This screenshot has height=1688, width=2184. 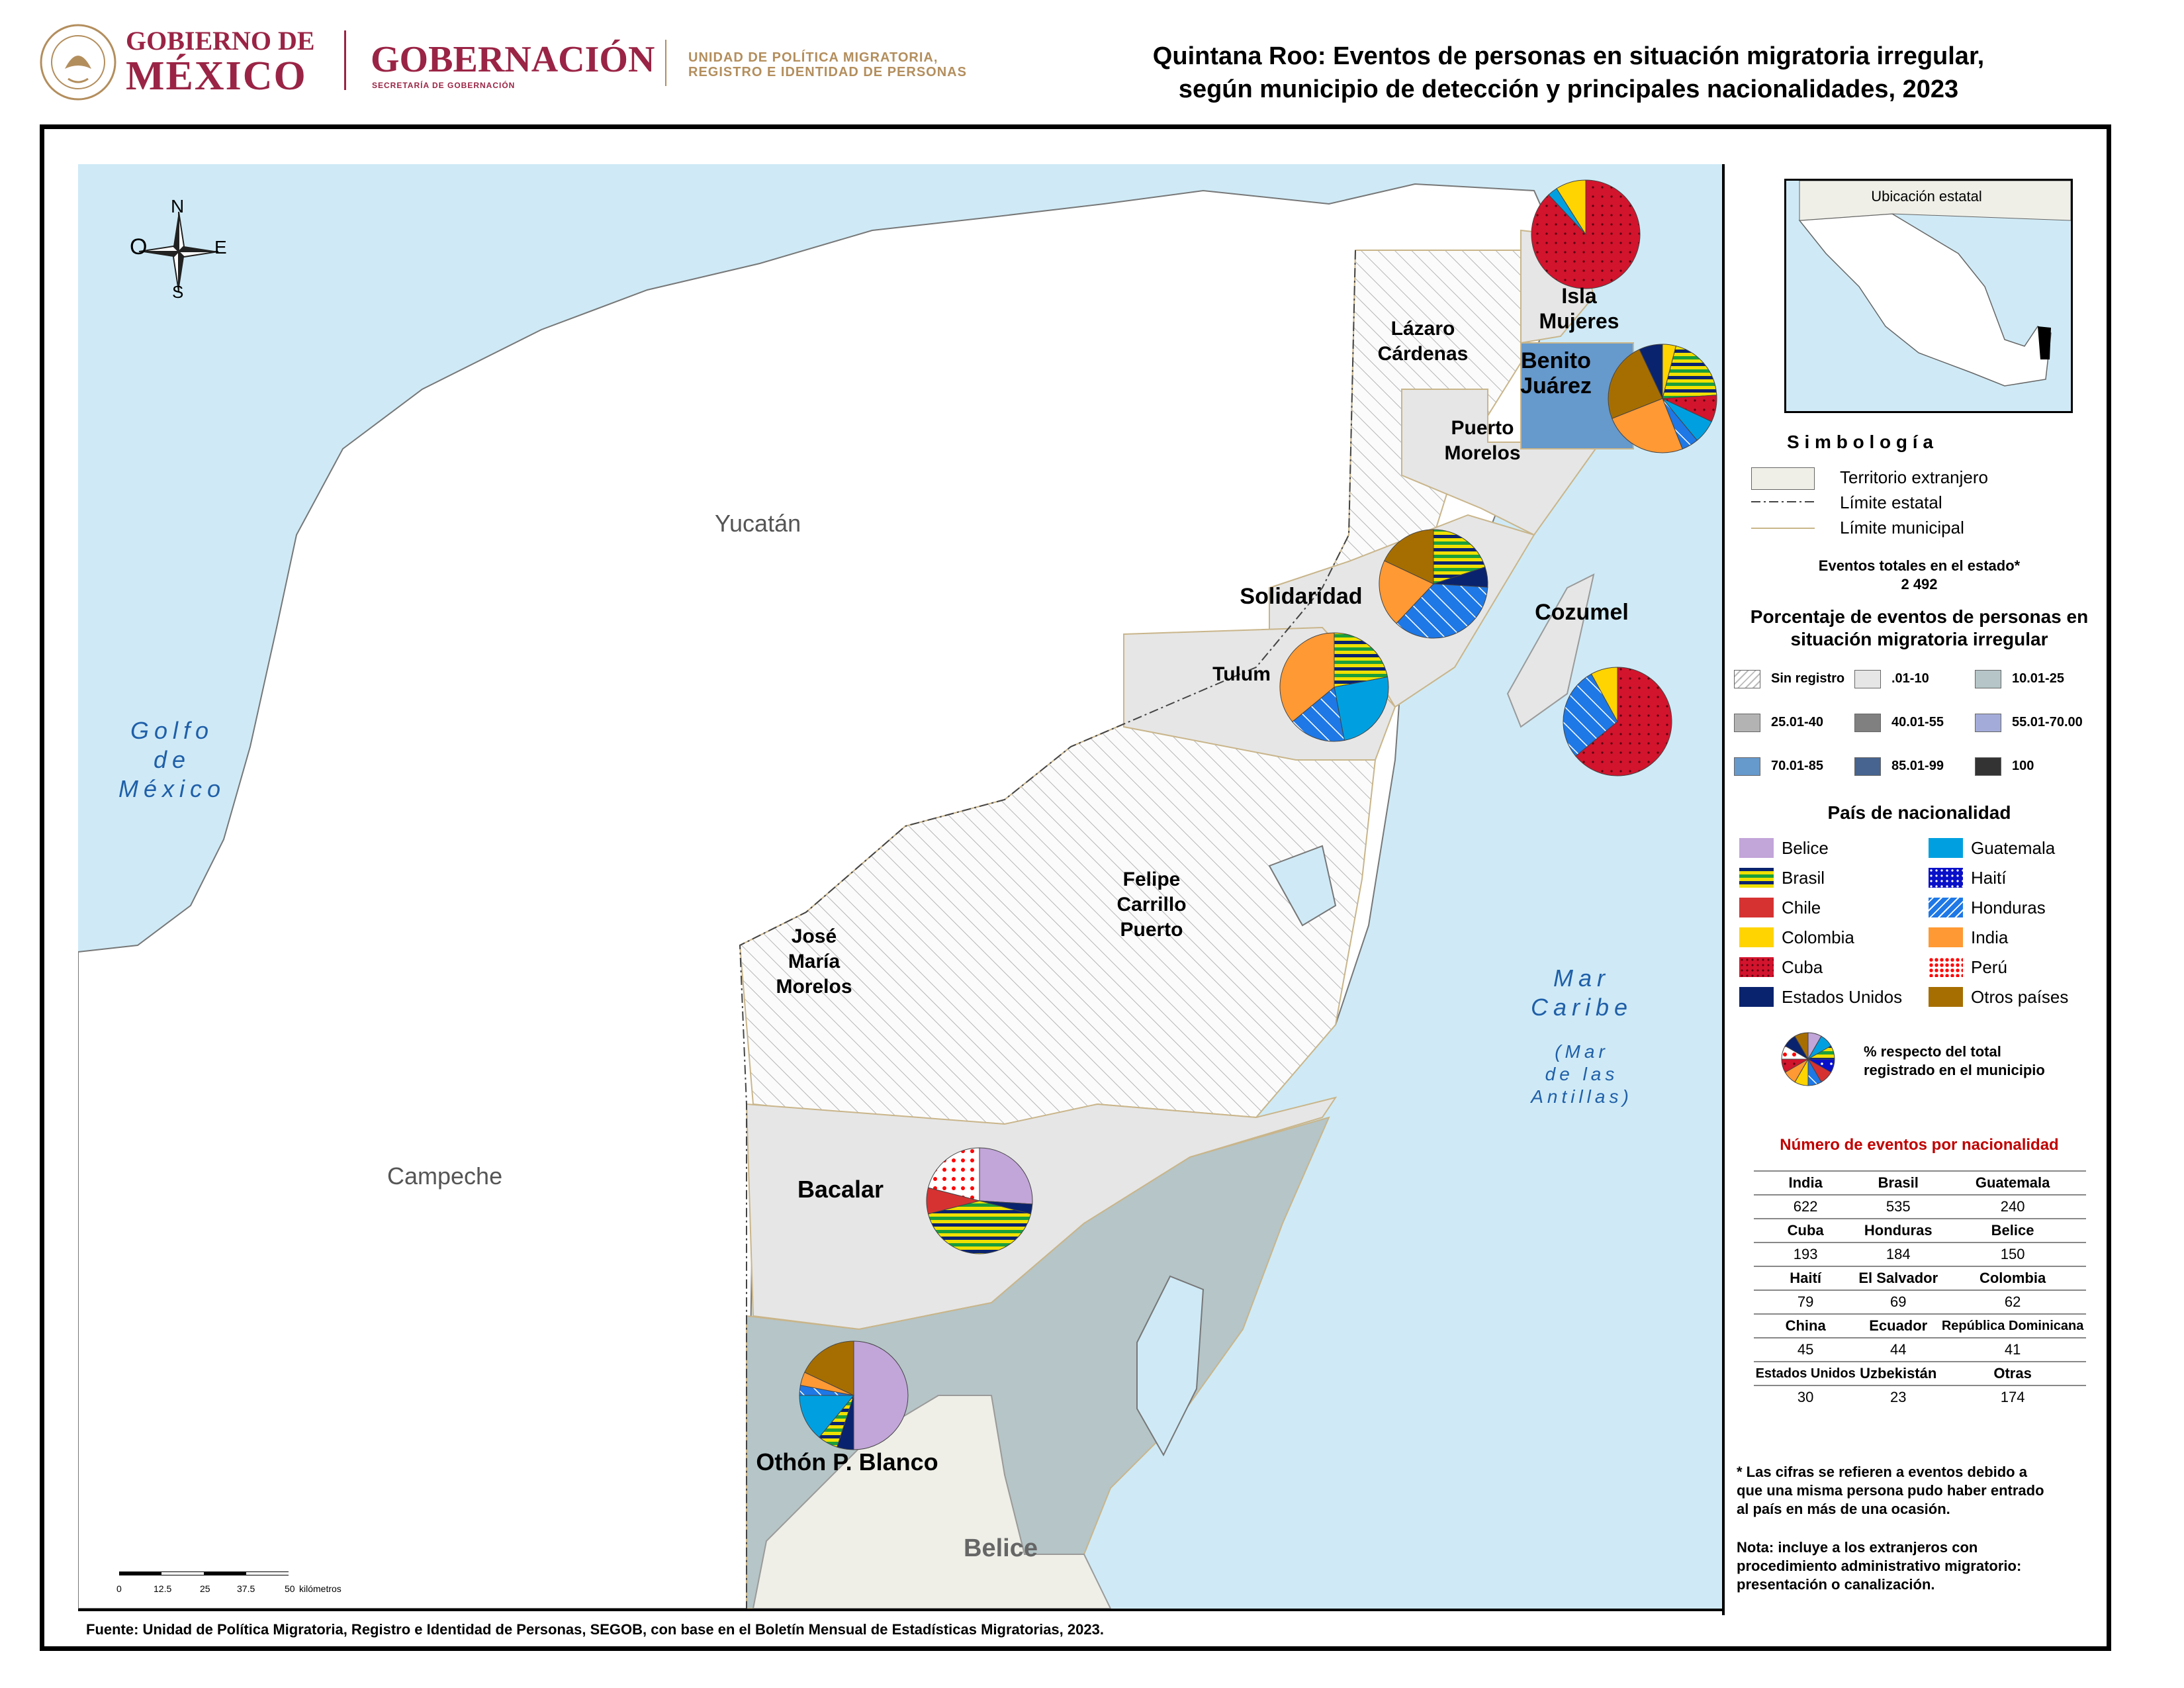 I want to click on table-row-head-5: Estados Unidos Uzbekistán Otras, so click(x=1920, y=1373).